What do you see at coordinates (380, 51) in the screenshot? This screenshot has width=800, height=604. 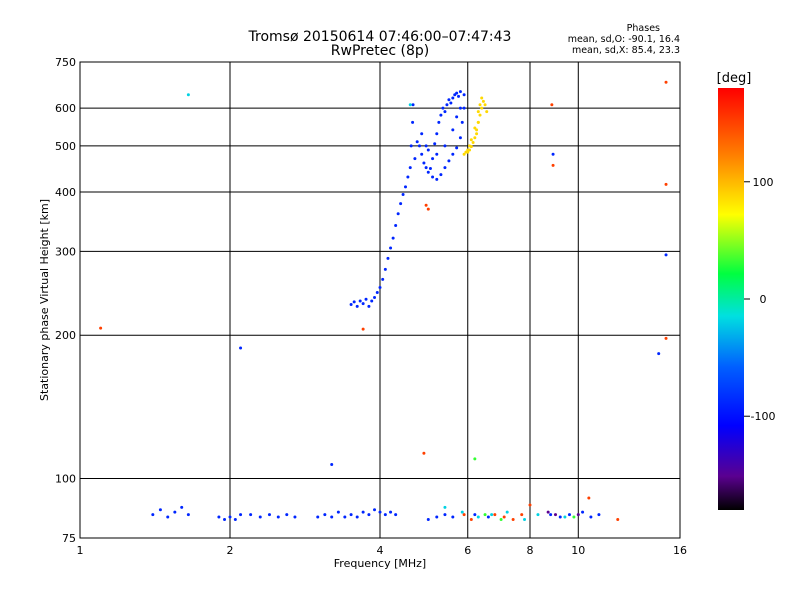 I see `chart-subtitle: RwPretec (8p)` at bounding box center [380, 51].